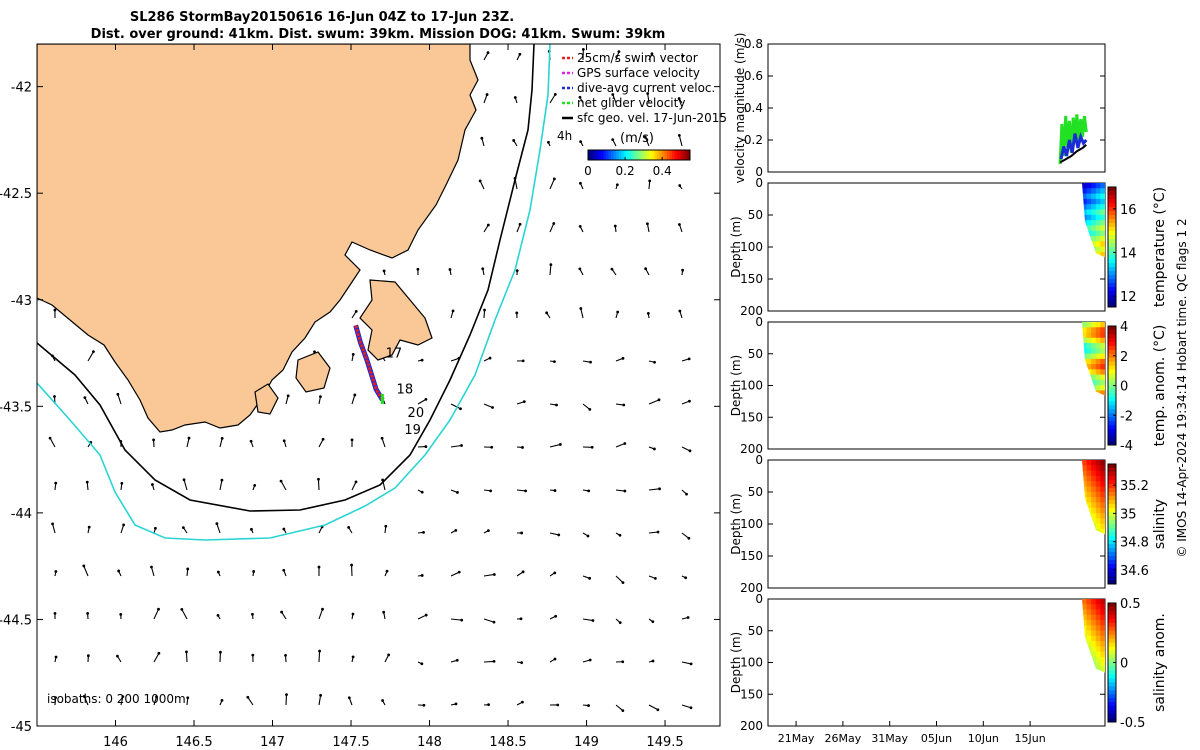  What do you see at coordinates (1134, 543) in the screenshot?
I see `panel-colorbar-tick-label: 34.8` at bounding box center [1134, 543].